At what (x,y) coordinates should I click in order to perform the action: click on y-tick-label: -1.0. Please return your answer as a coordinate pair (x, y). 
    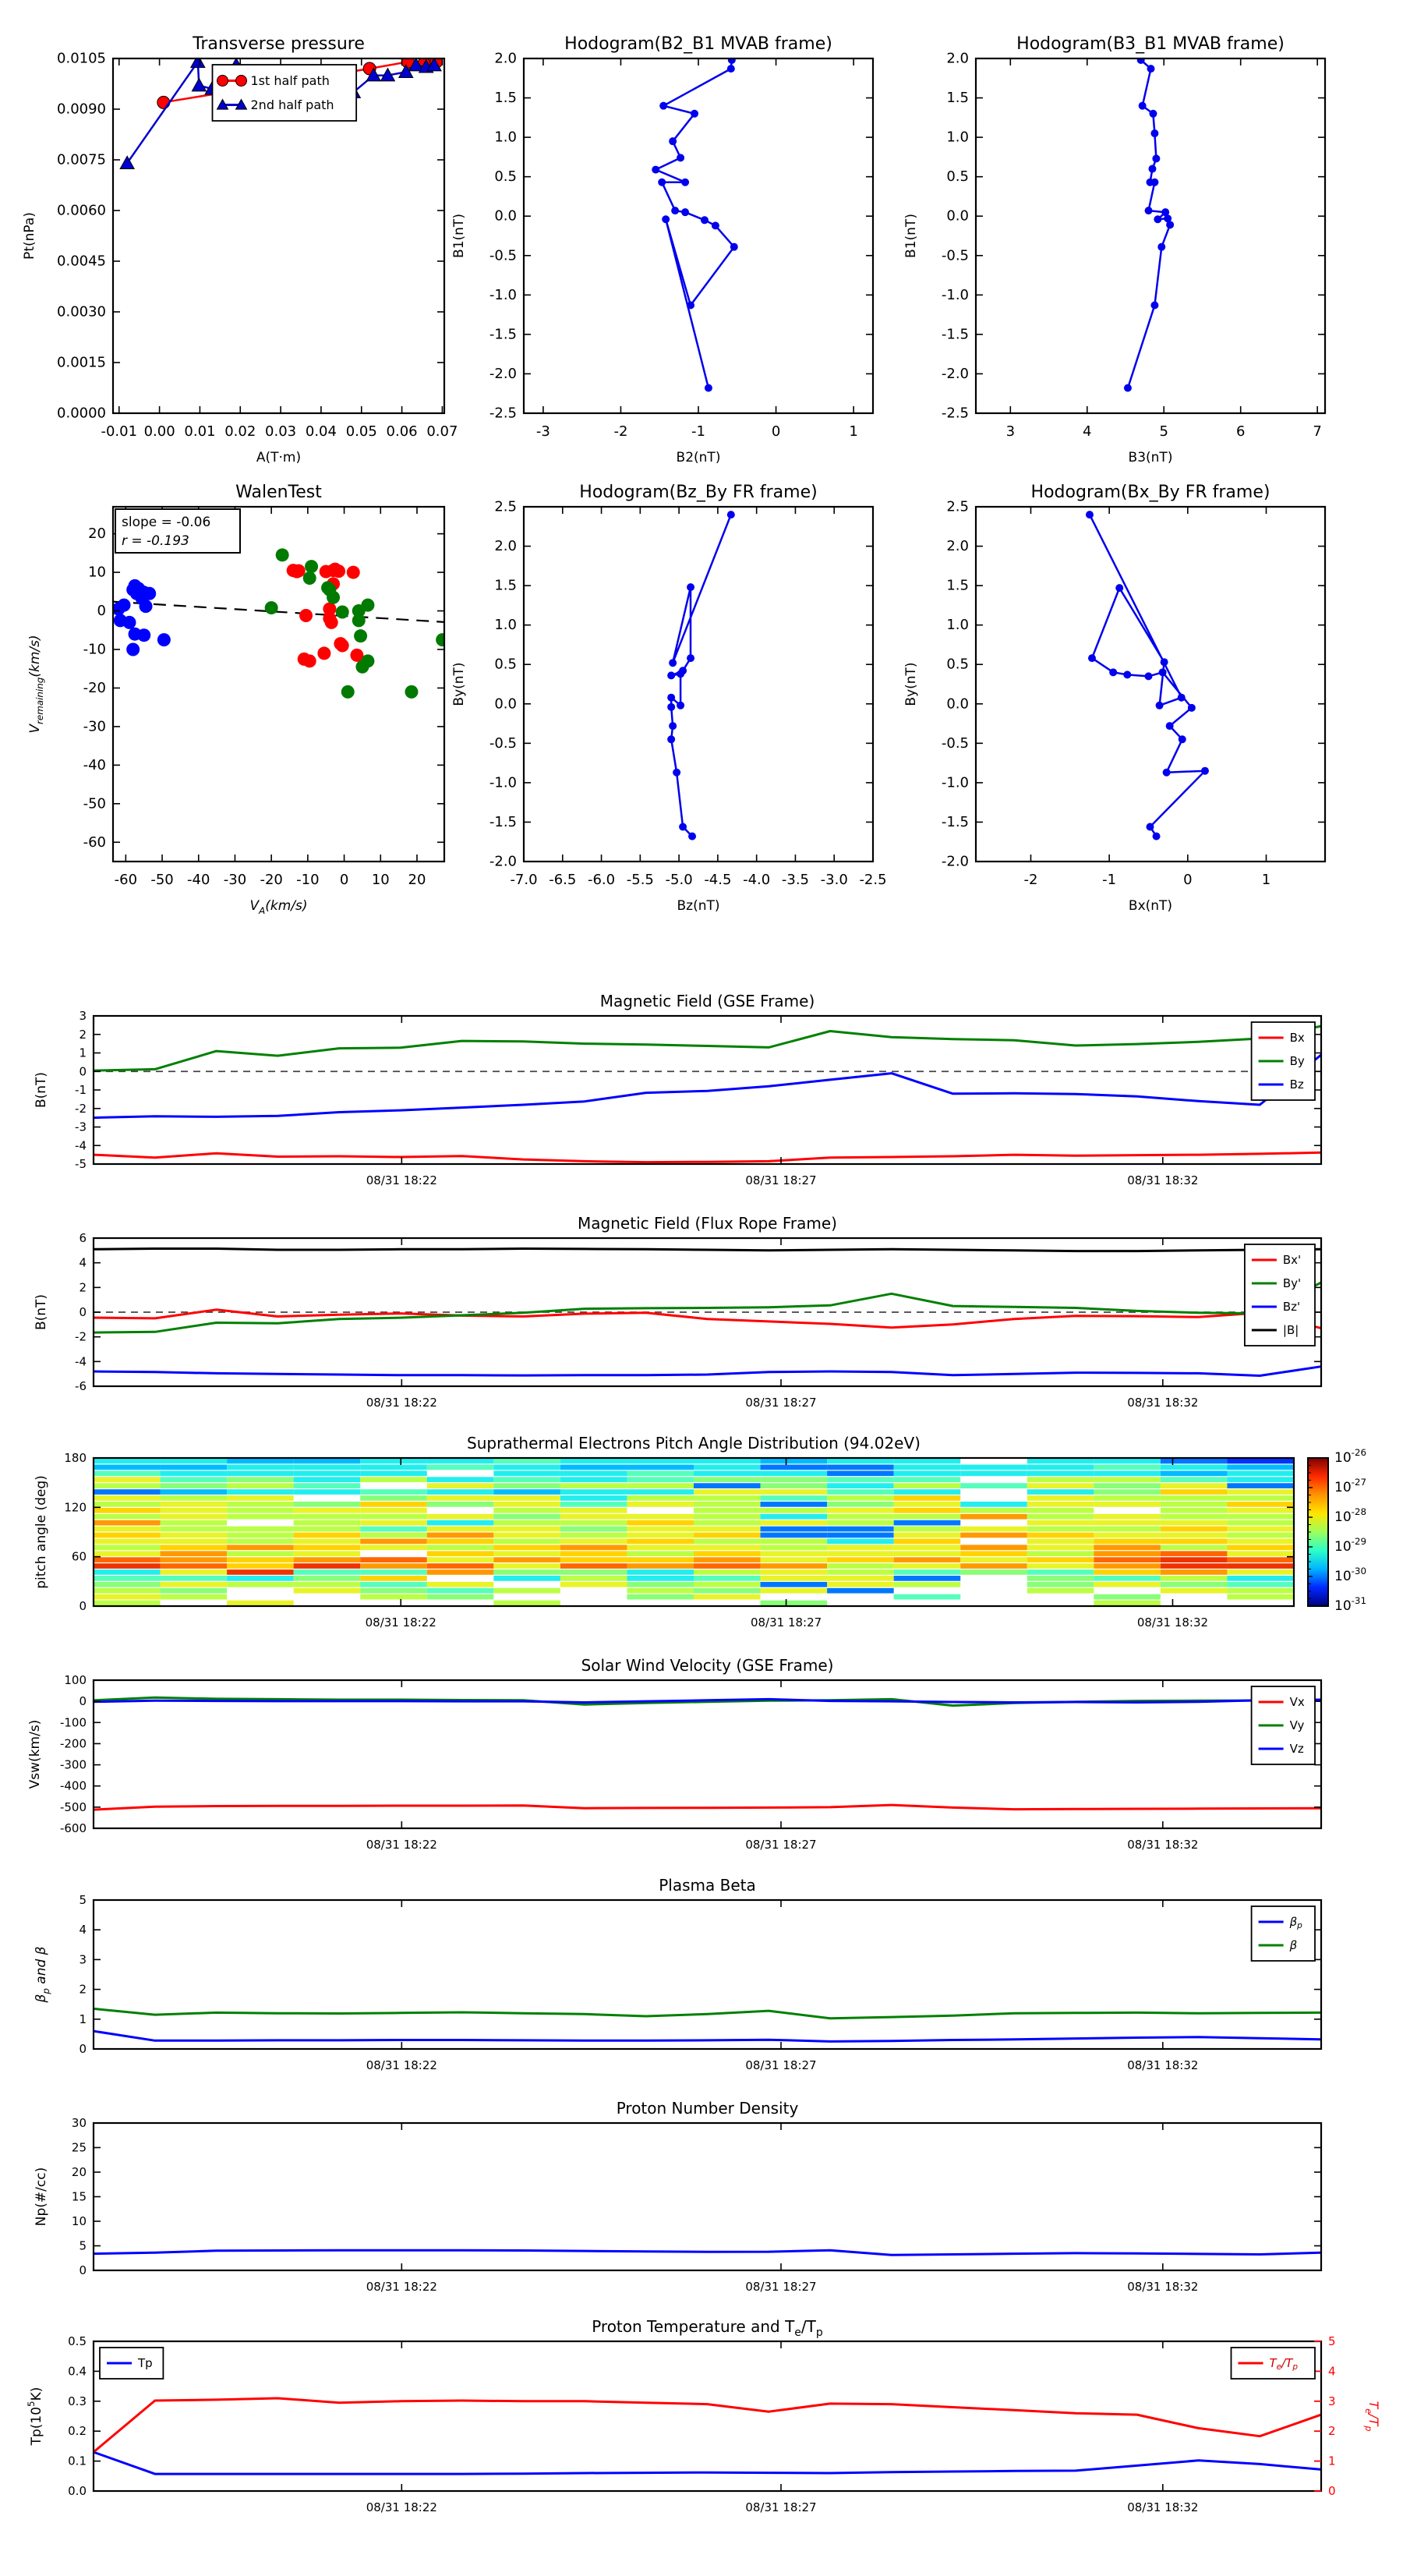
    Looking at the image, I should click on (955, 295).